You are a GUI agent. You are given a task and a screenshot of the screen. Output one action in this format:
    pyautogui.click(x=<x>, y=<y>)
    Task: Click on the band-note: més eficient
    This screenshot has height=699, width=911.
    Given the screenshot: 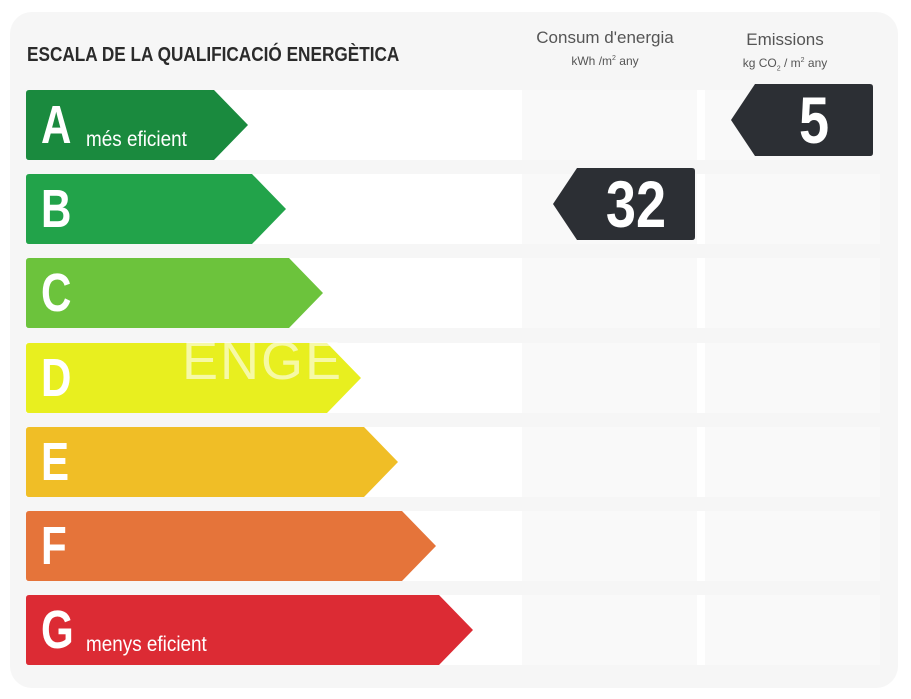 What is the action you would take?
    pyautogui.click(x=136, y=139)
    